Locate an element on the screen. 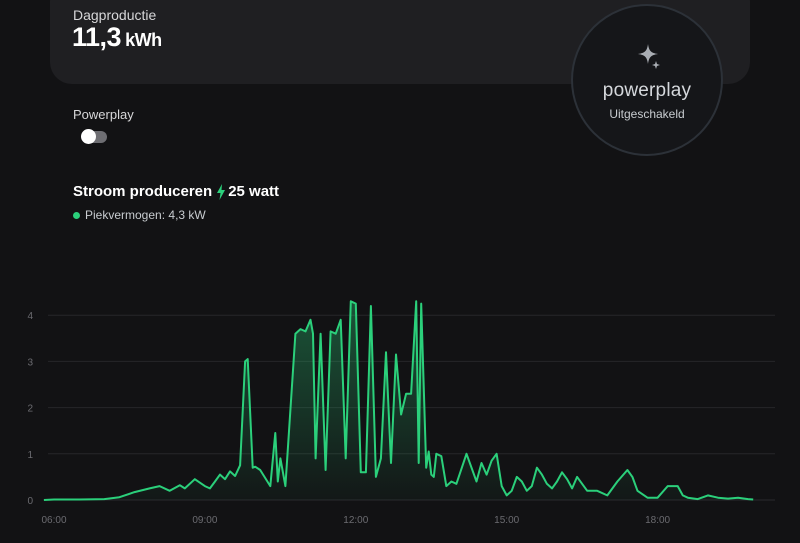 The image size is (800, 543). peak-label: Piekvermogen: is located at coordinates (125, 215).